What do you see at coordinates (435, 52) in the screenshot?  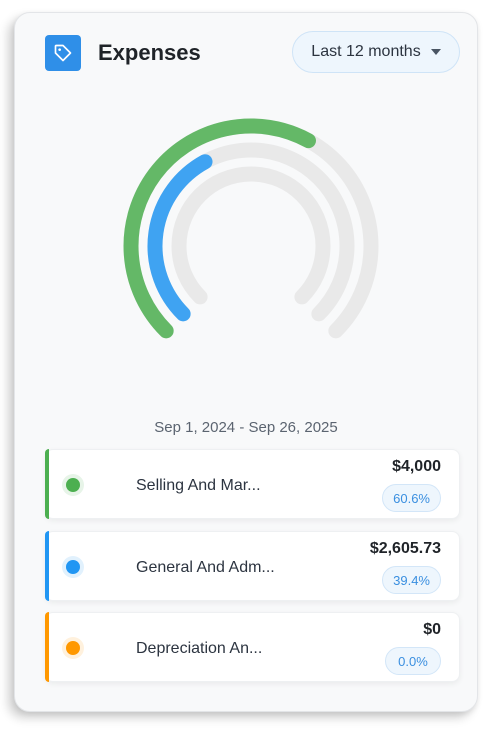 I see `caret-down-icon` at bounding box center [435, 52].